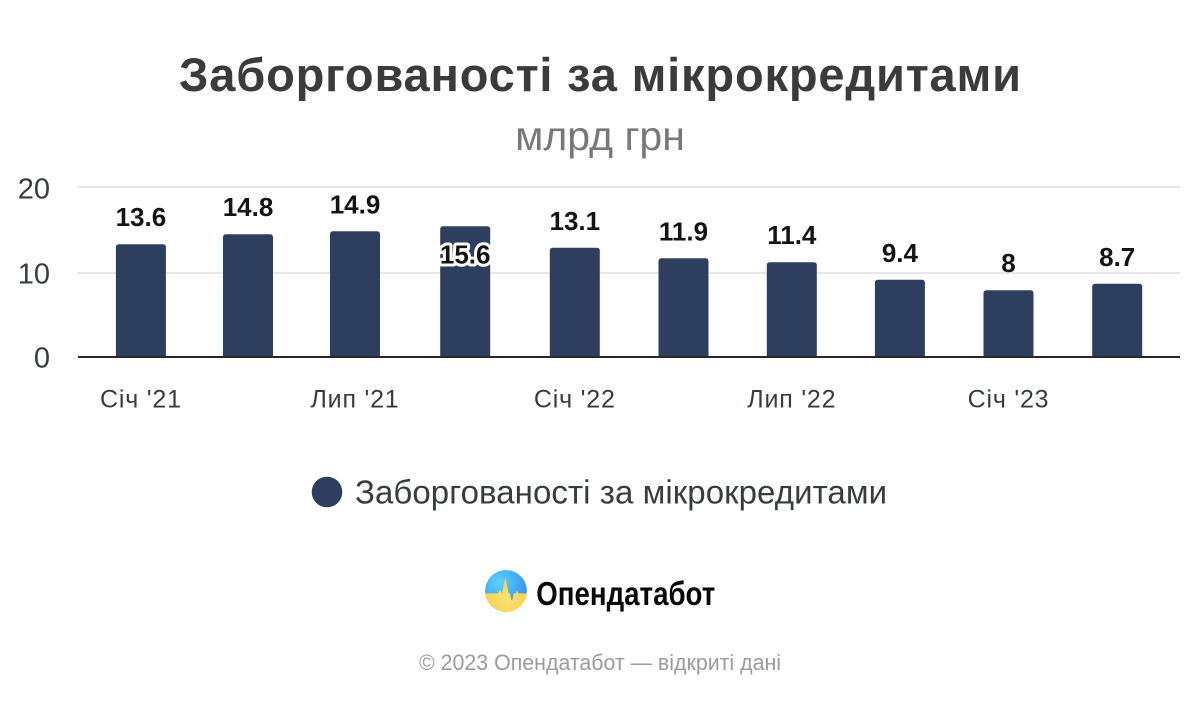  Describe the element at coordinates (574, 221) in the screenshot. I see `svg-text: 13.1` at that location.